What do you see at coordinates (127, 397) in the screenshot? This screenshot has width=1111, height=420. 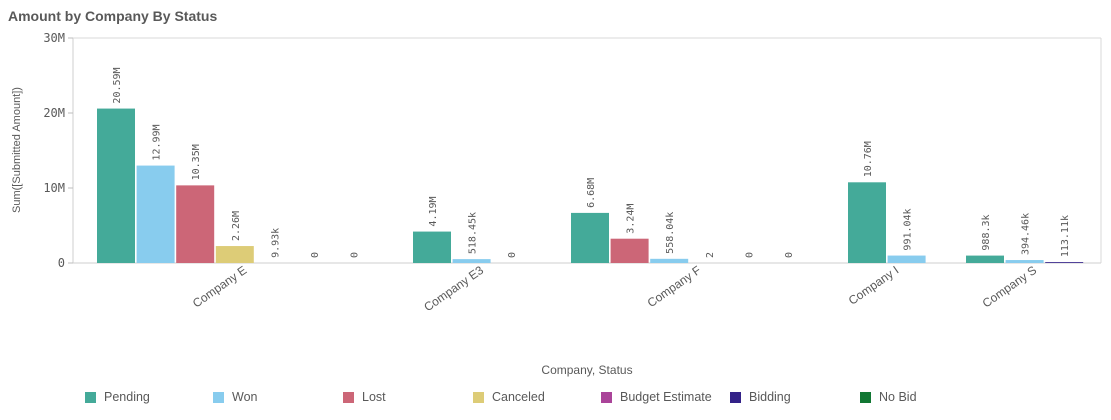 I see `legend-label: Pending` at bounding box center [127, 397].